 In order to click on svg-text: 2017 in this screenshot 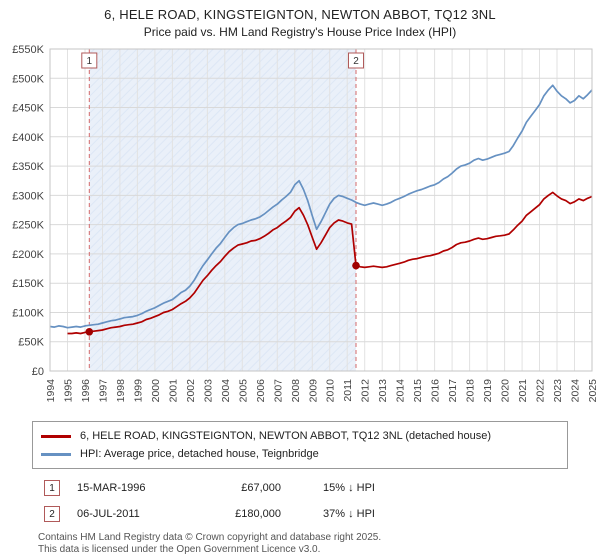, I will do `click(453, 391)`.